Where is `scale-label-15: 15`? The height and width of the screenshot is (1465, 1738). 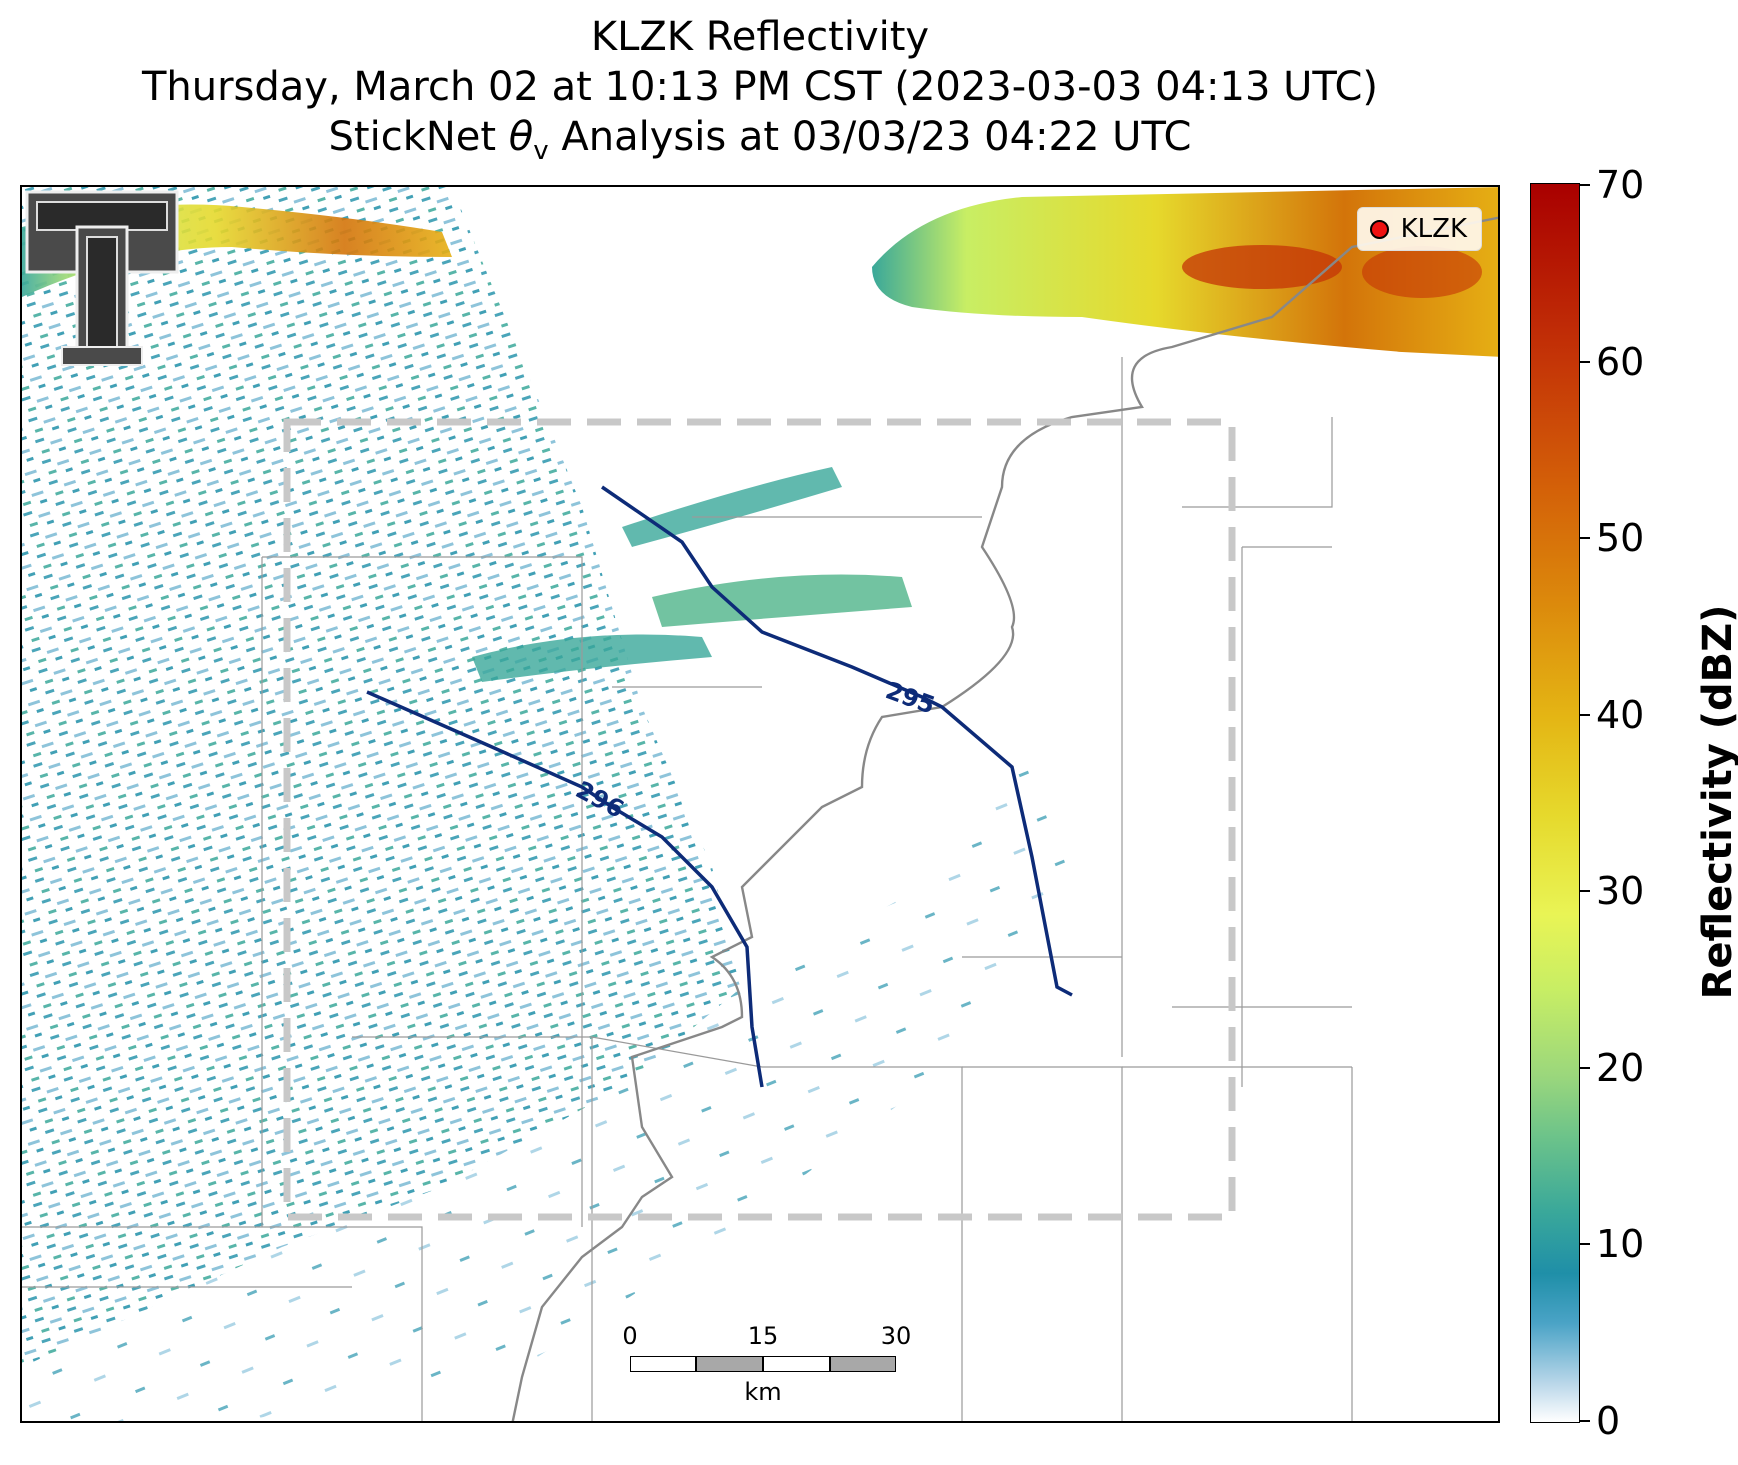
scale-label-15: 15 is located at coordinates (763, 1336).